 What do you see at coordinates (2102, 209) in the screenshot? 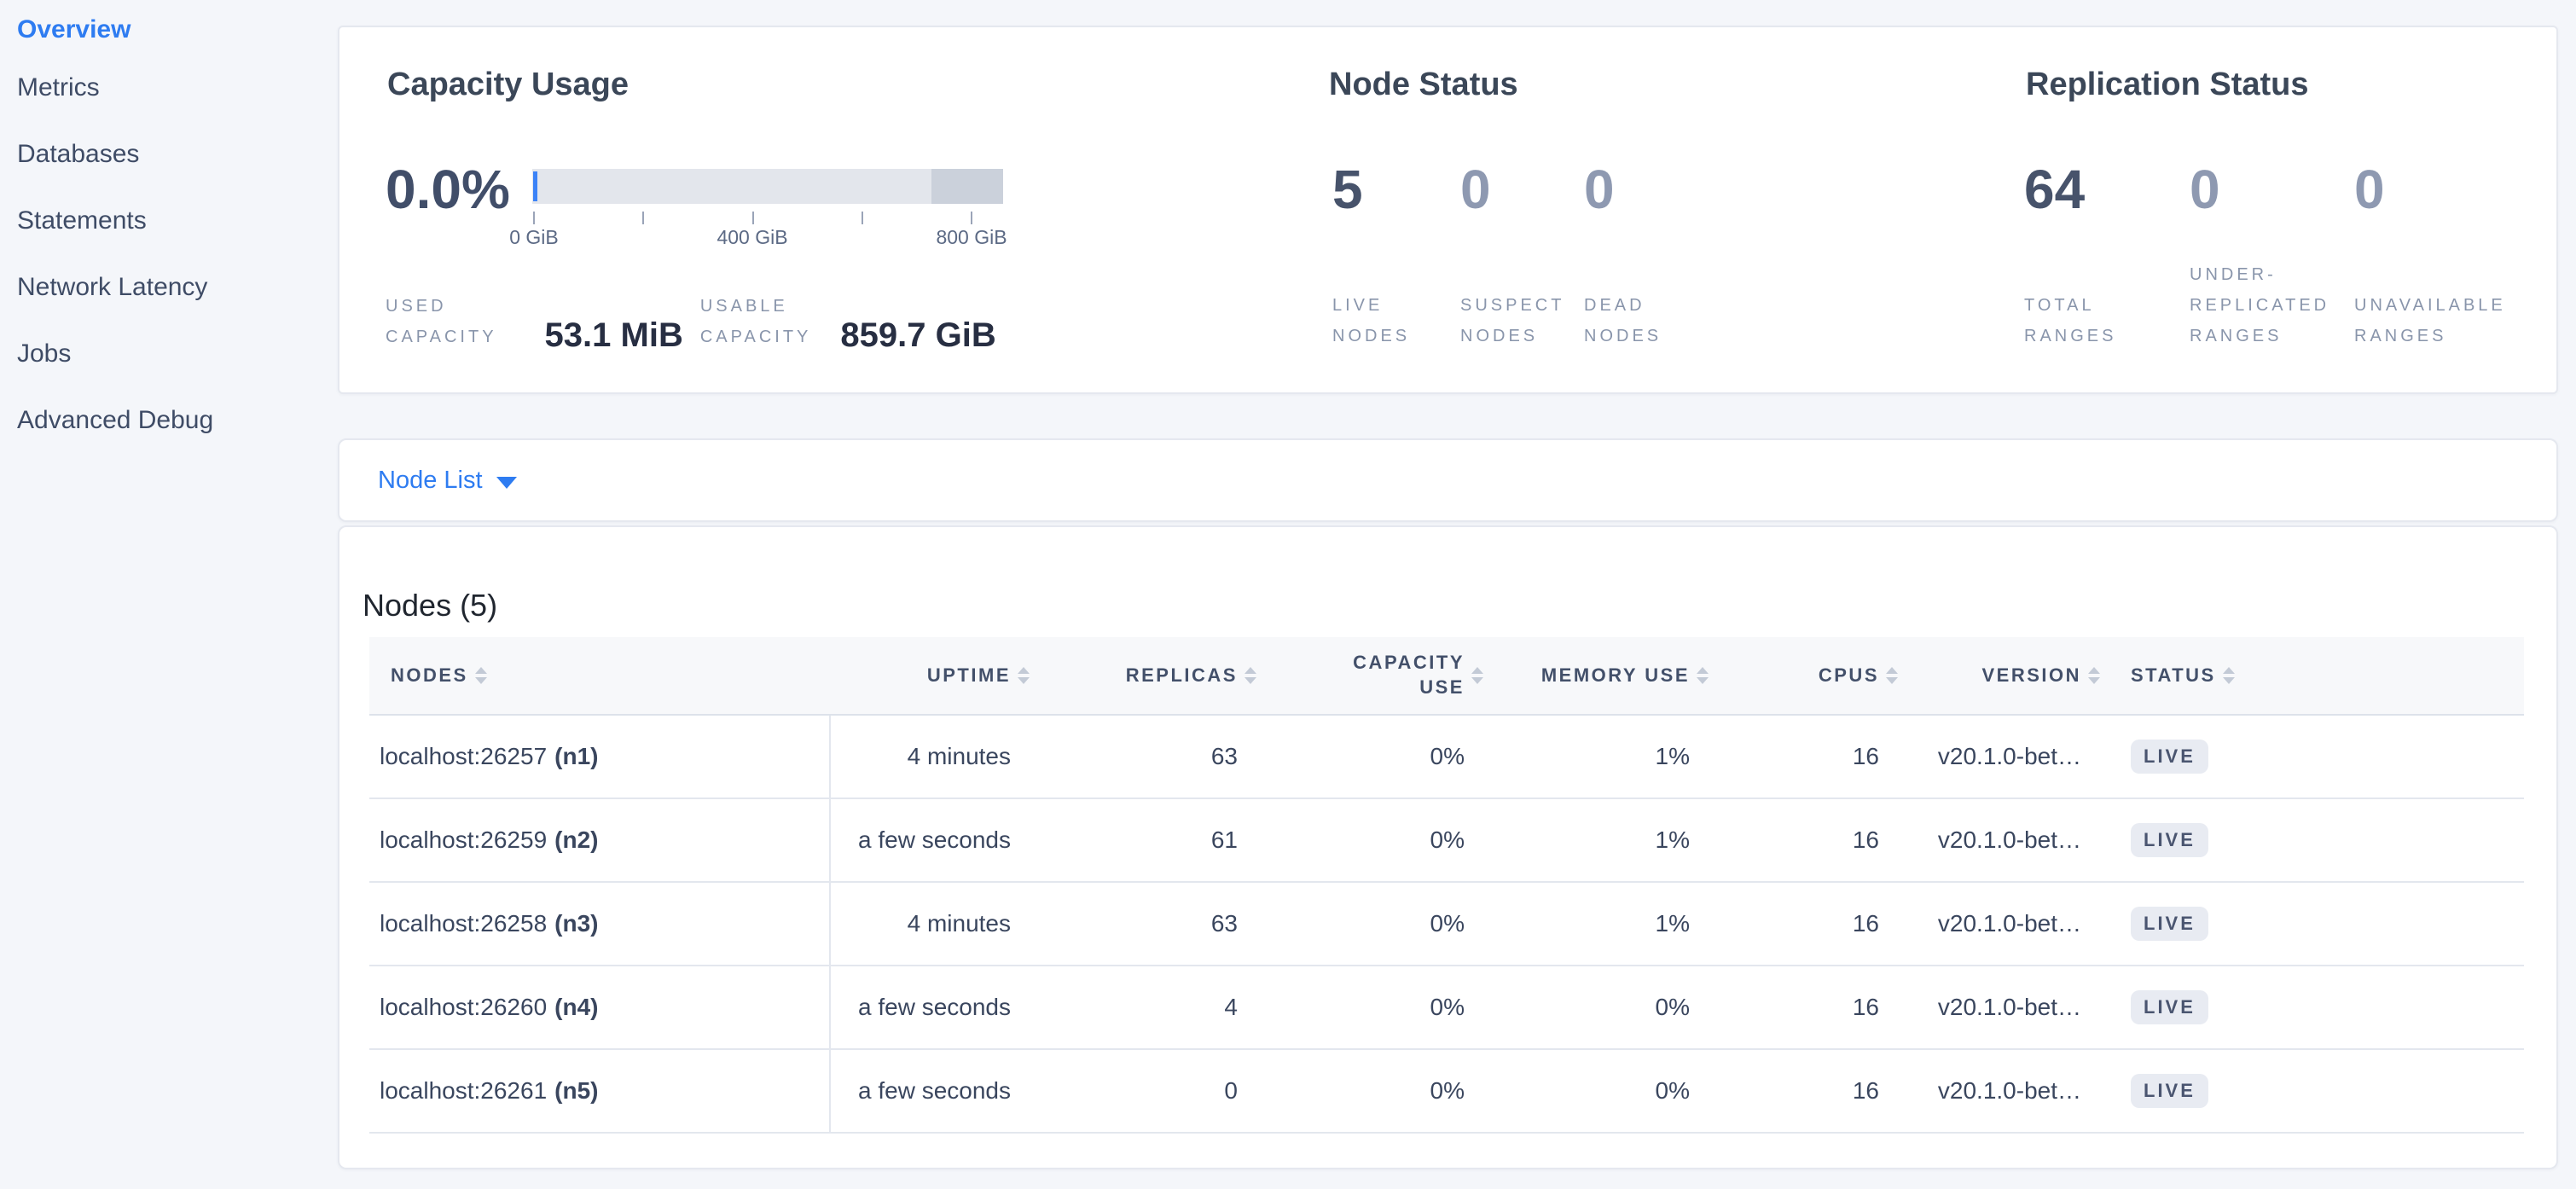
I see `total-ranges-stat: 64 TOTAL RANGES` at bounding box center [2102, 209].